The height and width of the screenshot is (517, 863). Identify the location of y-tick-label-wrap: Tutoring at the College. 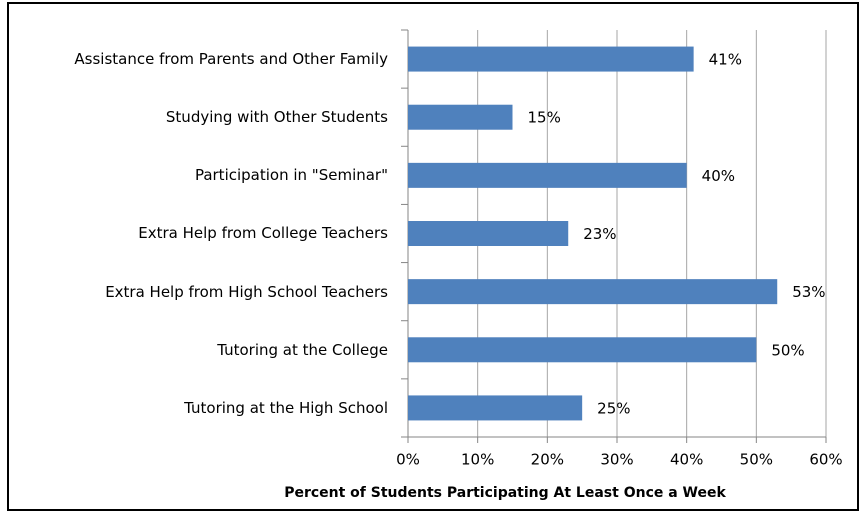
(198, 350).